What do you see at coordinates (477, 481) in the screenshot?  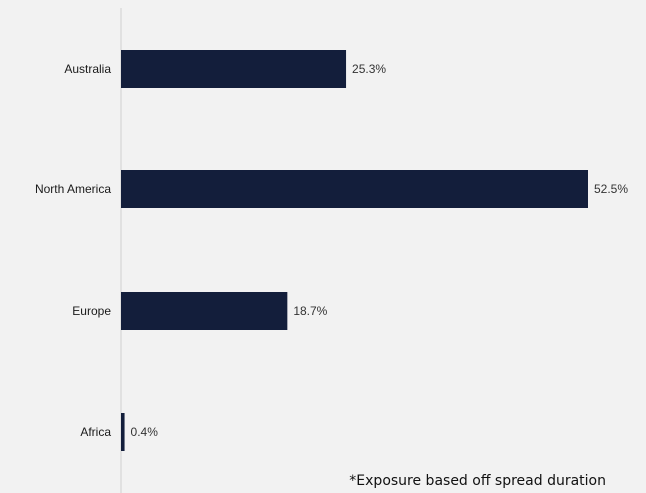 I see `chart-annotation: *Exposure based off spread duration` at bounding box center [477, 481].